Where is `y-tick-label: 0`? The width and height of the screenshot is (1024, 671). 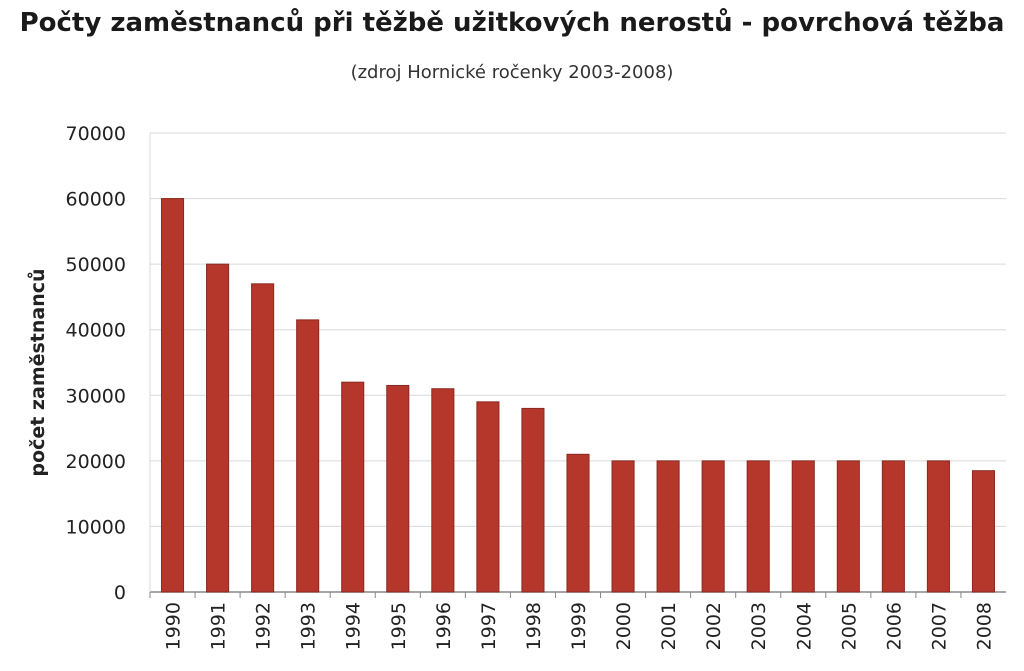
y-tick-label: 0 is located at coordinates (120, 593).